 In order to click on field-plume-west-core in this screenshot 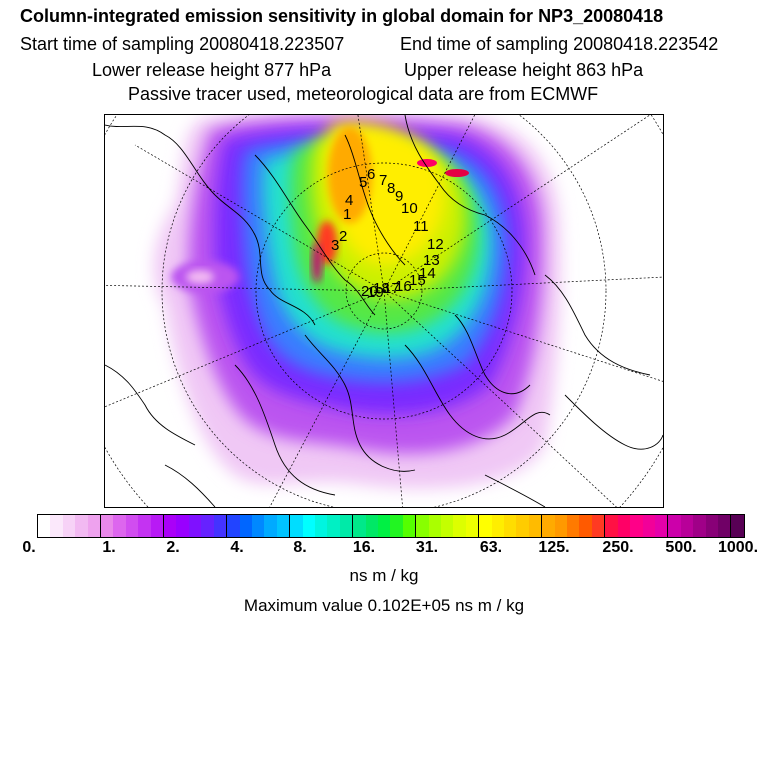, I will do `click(200, 277)`.